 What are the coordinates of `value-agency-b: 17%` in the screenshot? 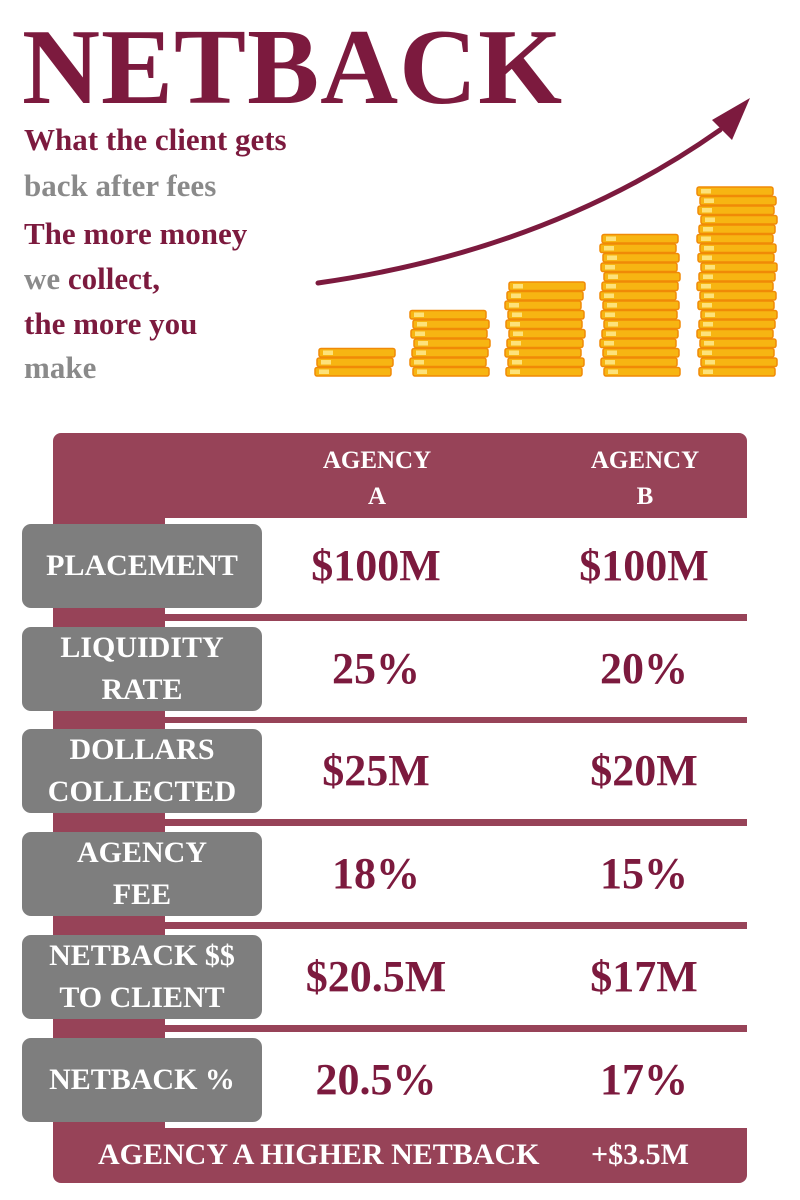 It's located at (644, 1079).